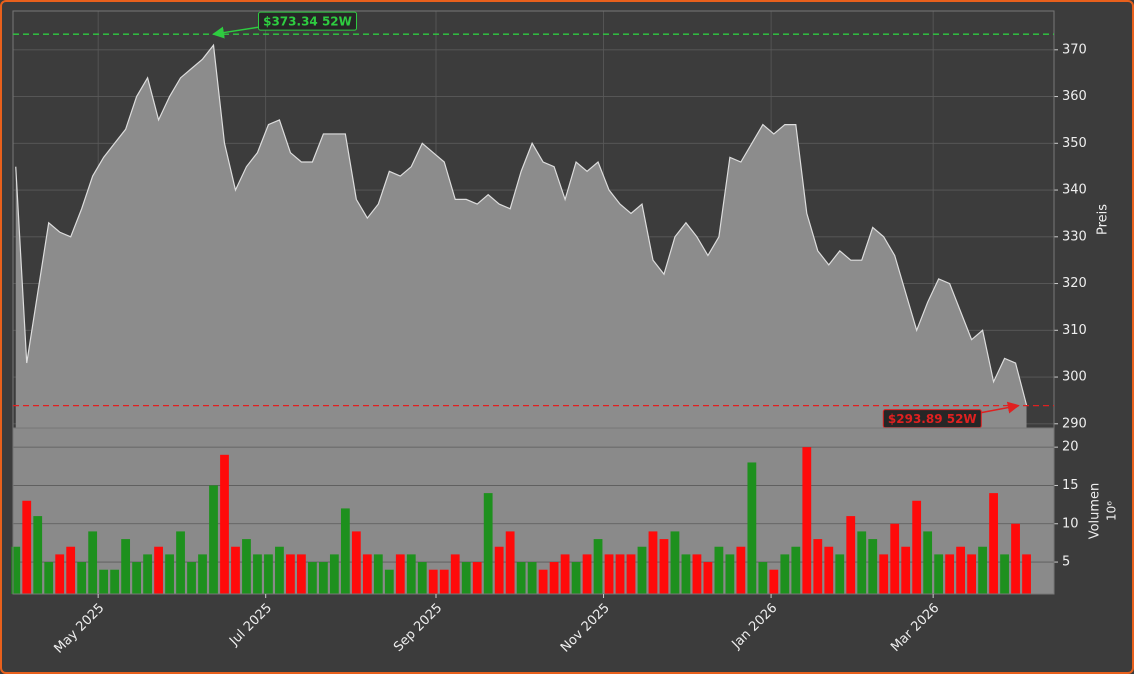 The height and width of the screenshot is (674, 1134). I want to click on x-tick-label: Jan 2026, so click(755, 627).